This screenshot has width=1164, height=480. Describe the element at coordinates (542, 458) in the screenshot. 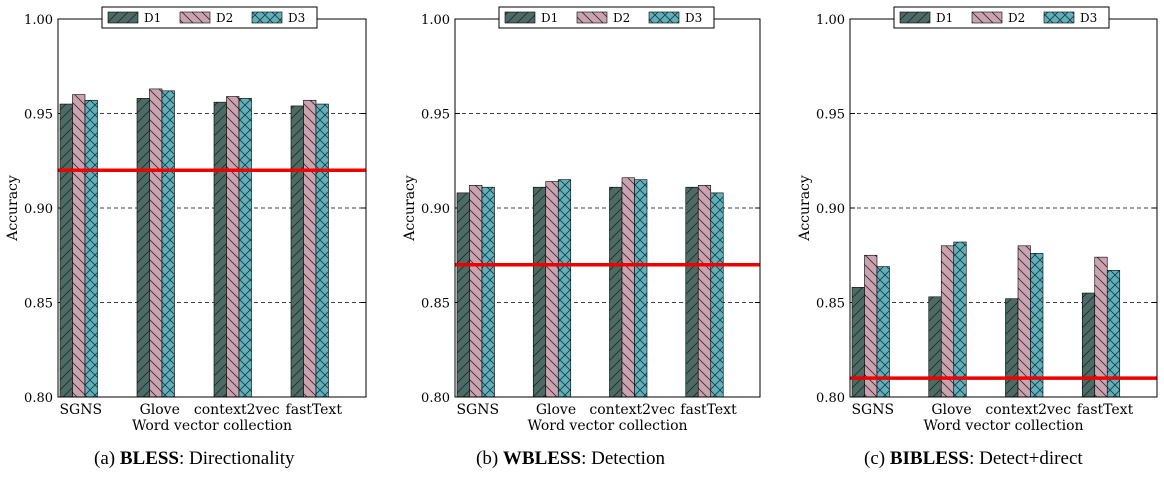

I see `caption-dataset-name: WBLESS` at that location.